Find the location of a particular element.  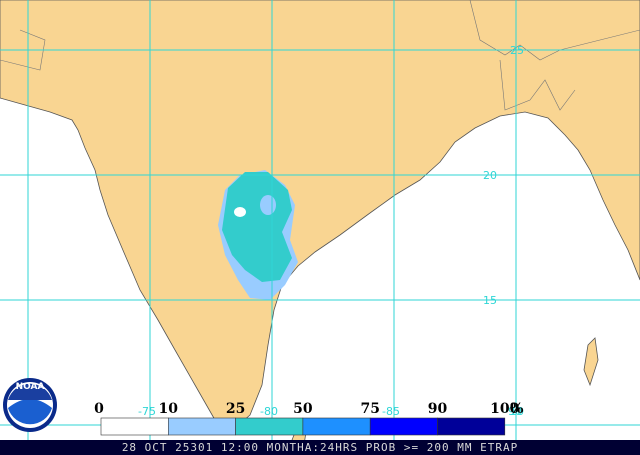

legend-label: 10 is located at coordinates (169, 409).